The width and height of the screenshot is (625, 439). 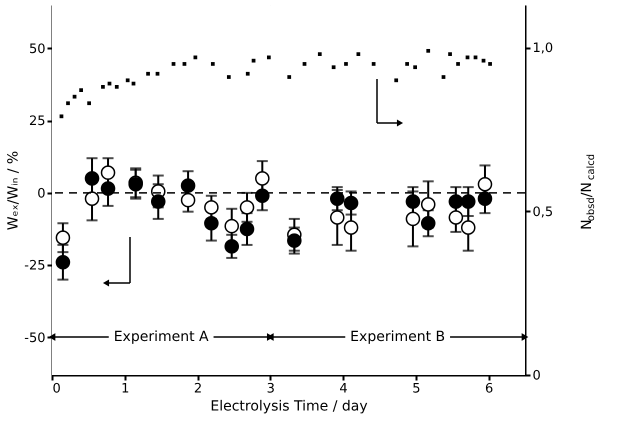 What do you see at coordinates (343, 389) in the screenshot?
I see `x-tick-label: 4` at bounding box center [343, 389].